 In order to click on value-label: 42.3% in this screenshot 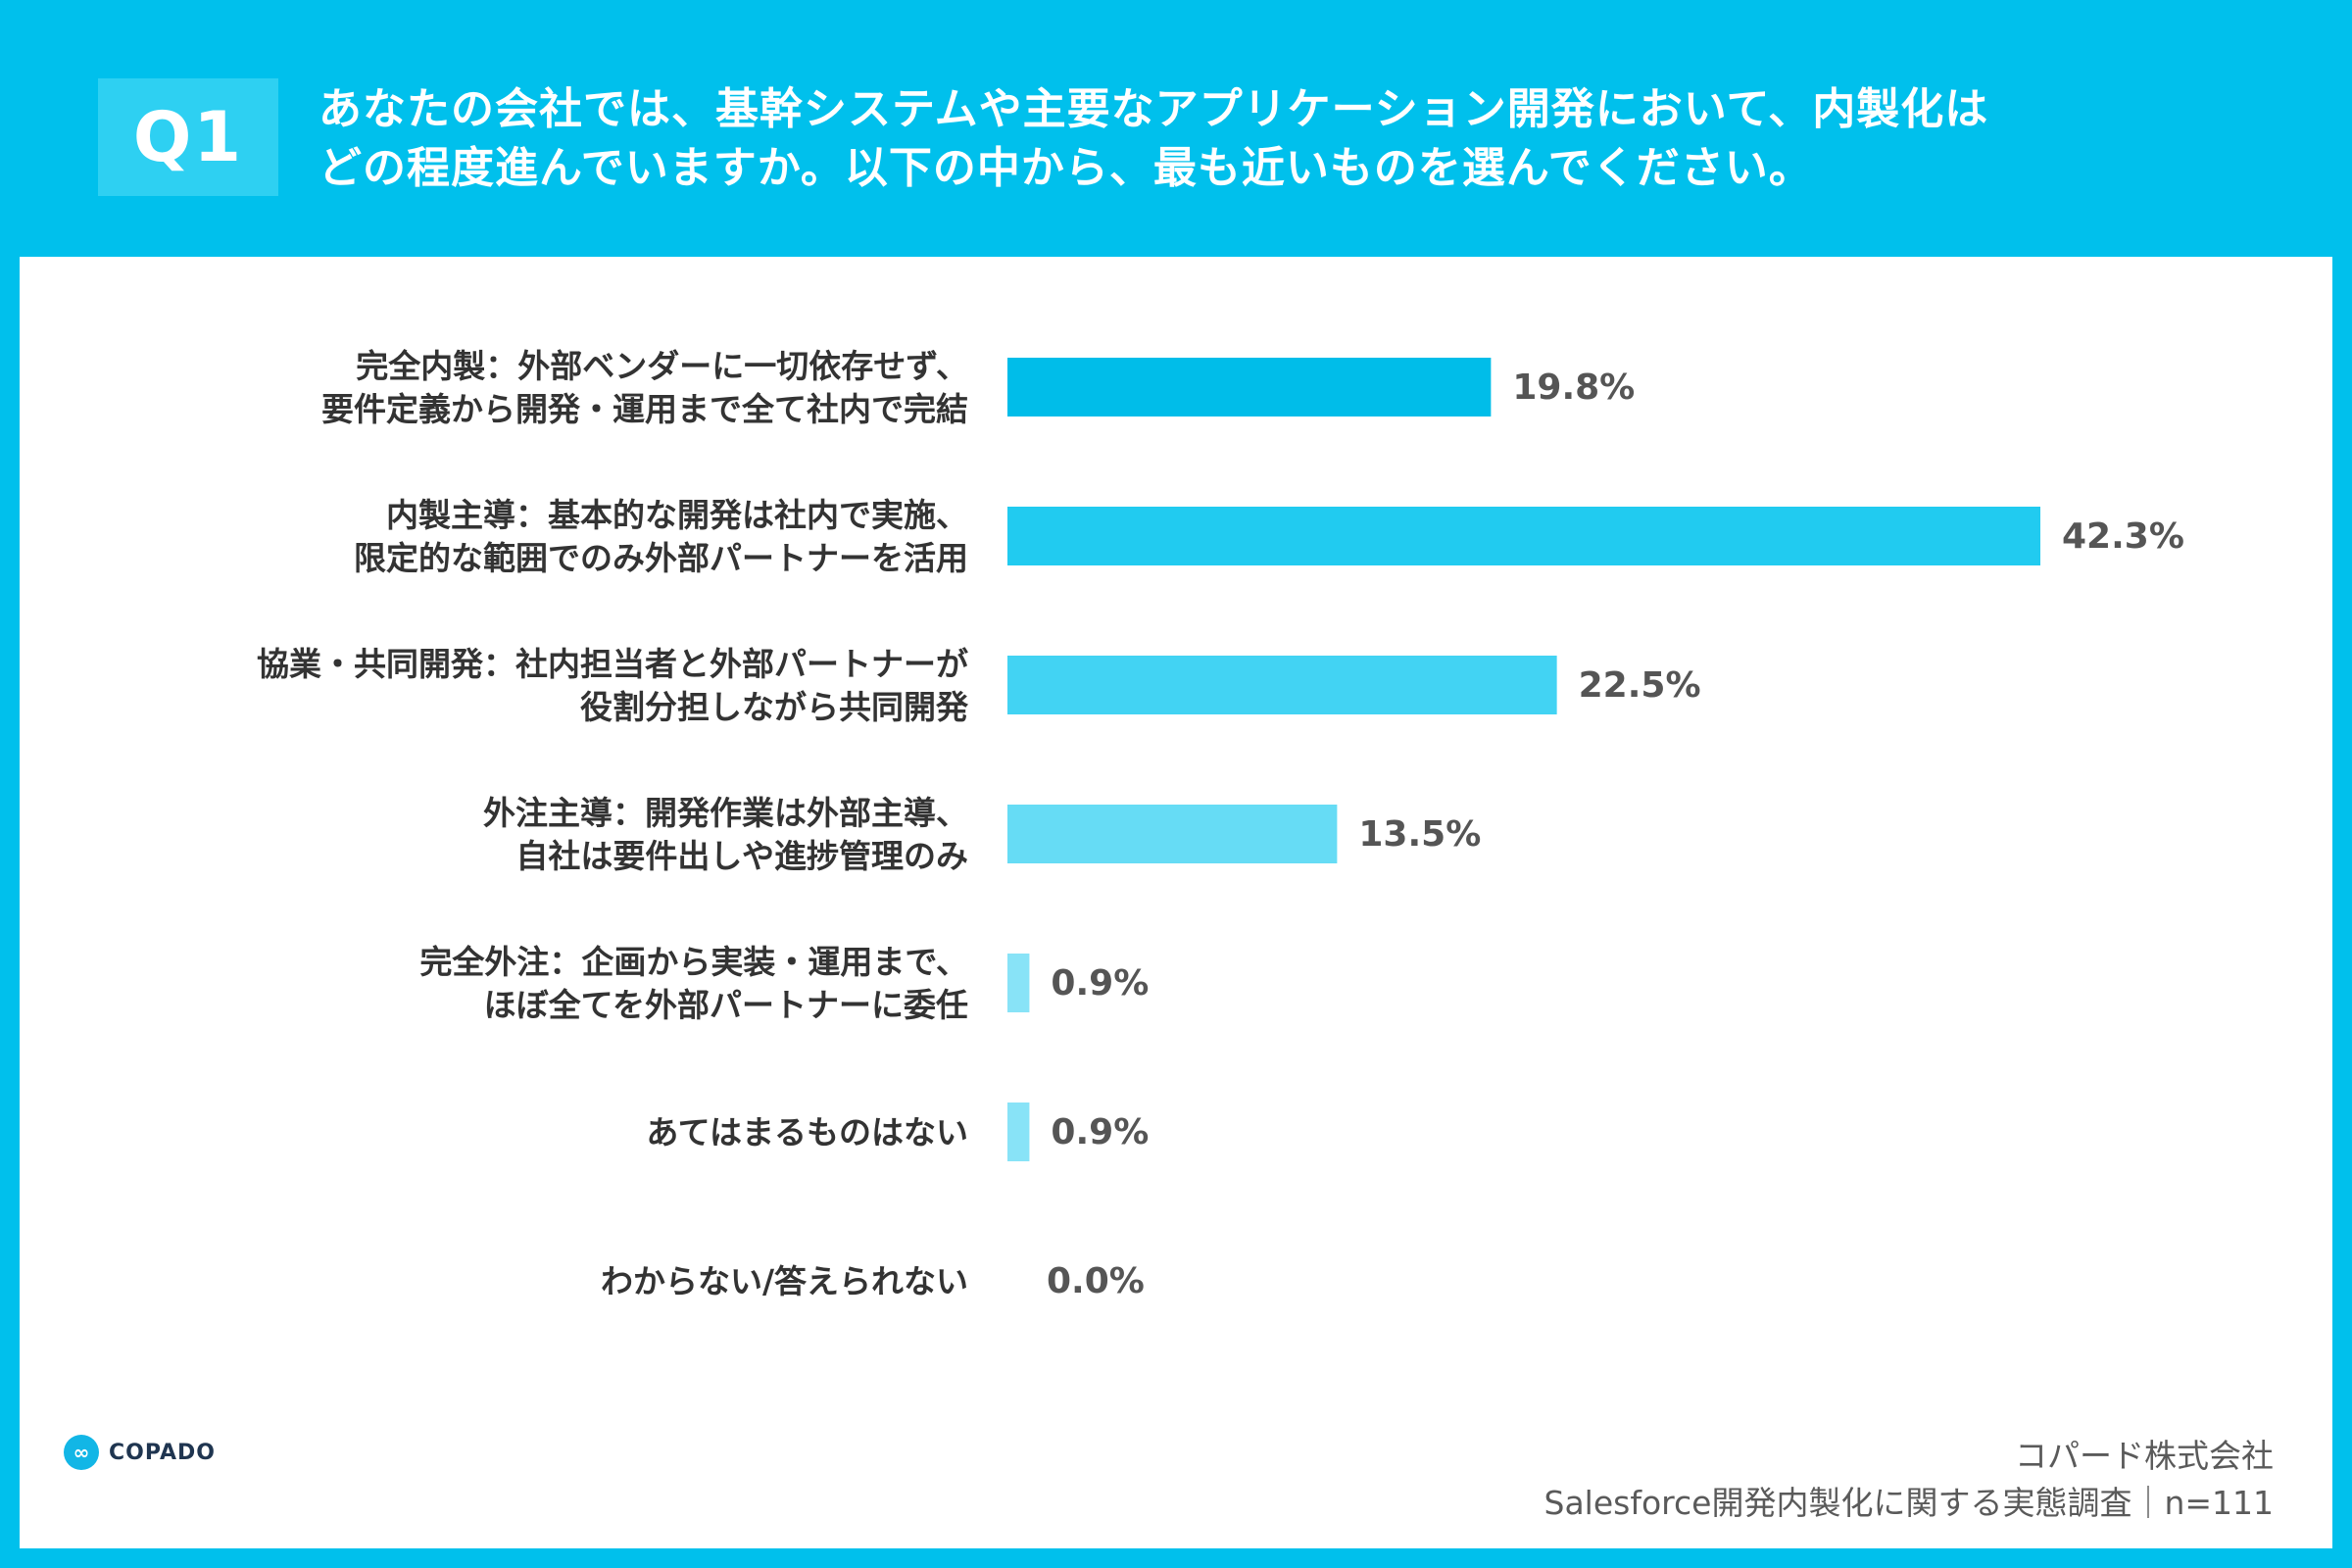, I will do `click(2123, 536)`.